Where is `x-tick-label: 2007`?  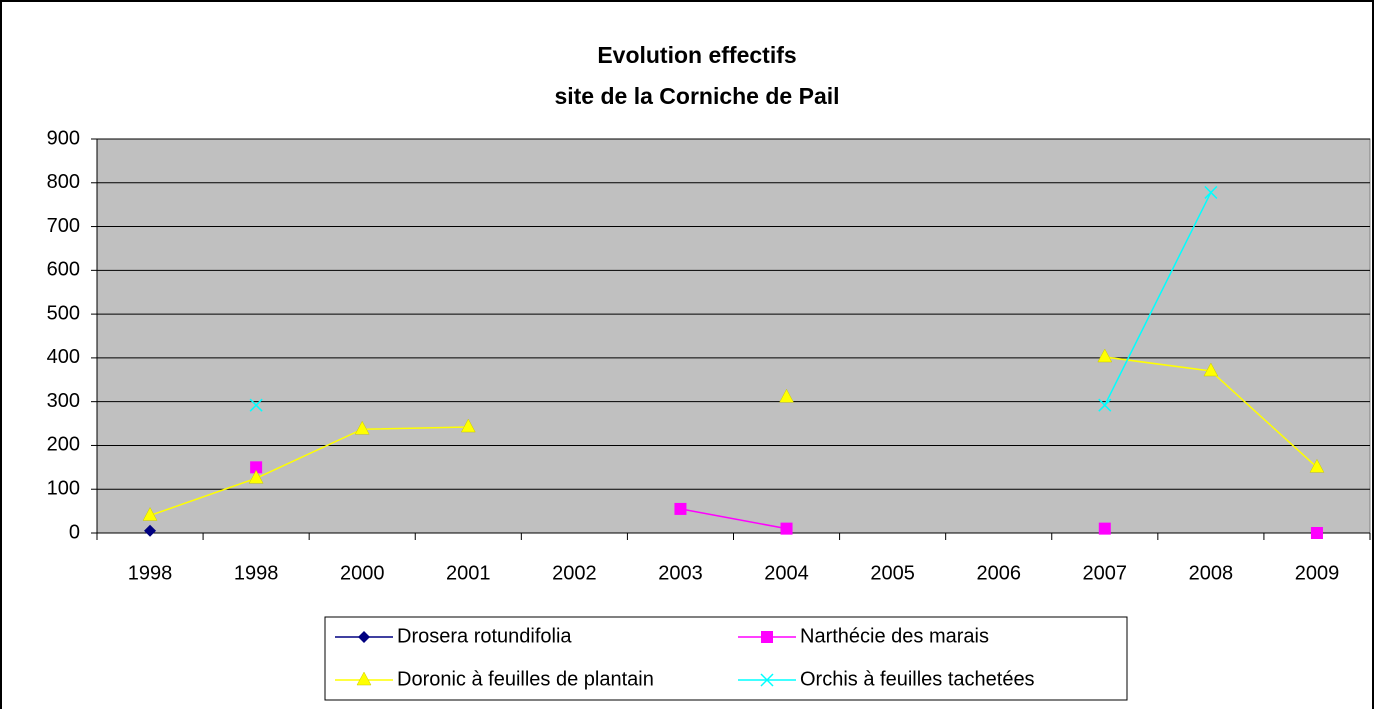
x-tick-label: 2007 is located at coordinates (1105, 573).